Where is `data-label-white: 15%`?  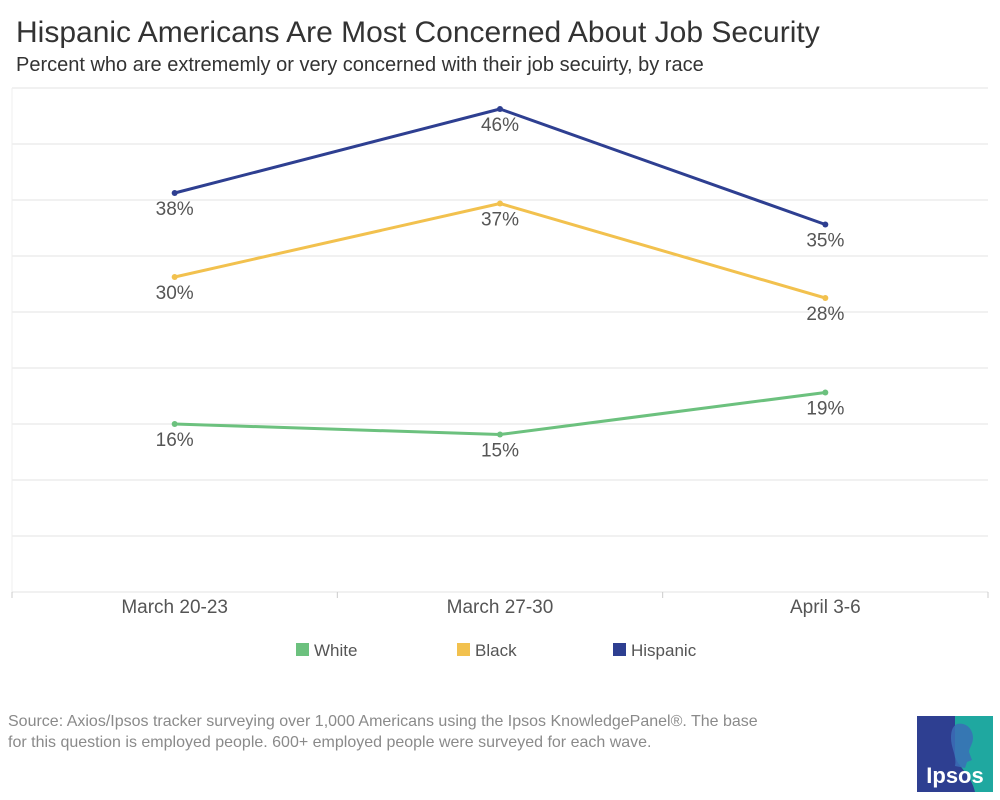
data-label-white: 15% is located at coordinates (500, 451).